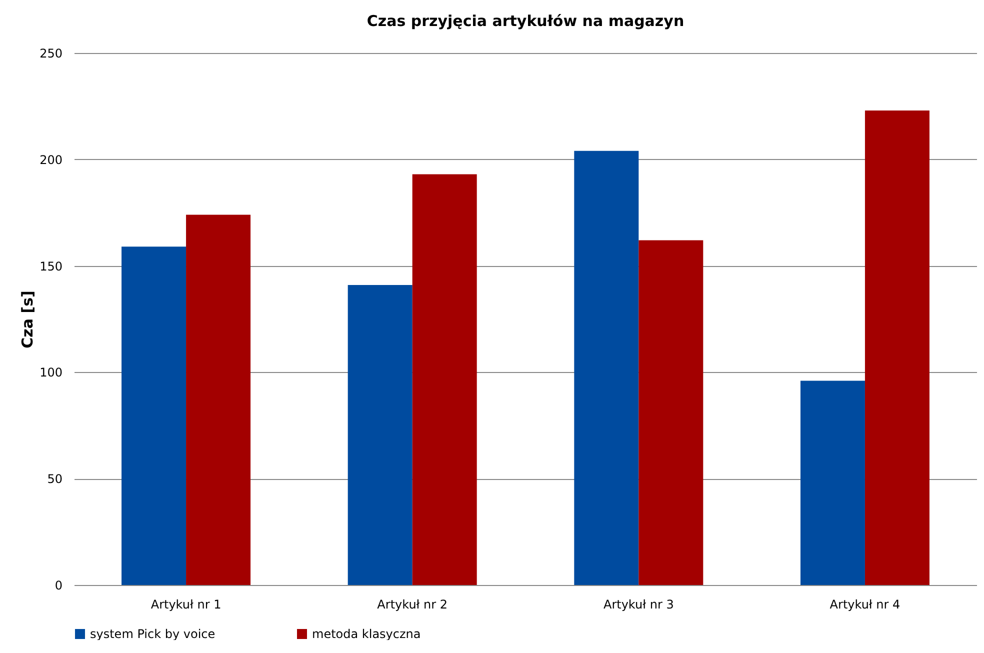  I want to click on x-tick-label: Artykuł nr 2, so click(412, 605).